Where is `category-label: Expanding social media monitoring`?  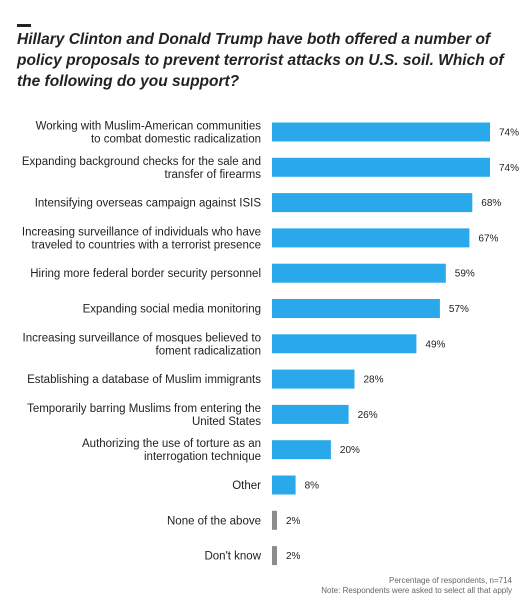 category-label: Expanding social media monitoring is located at coordinates (172, 310).